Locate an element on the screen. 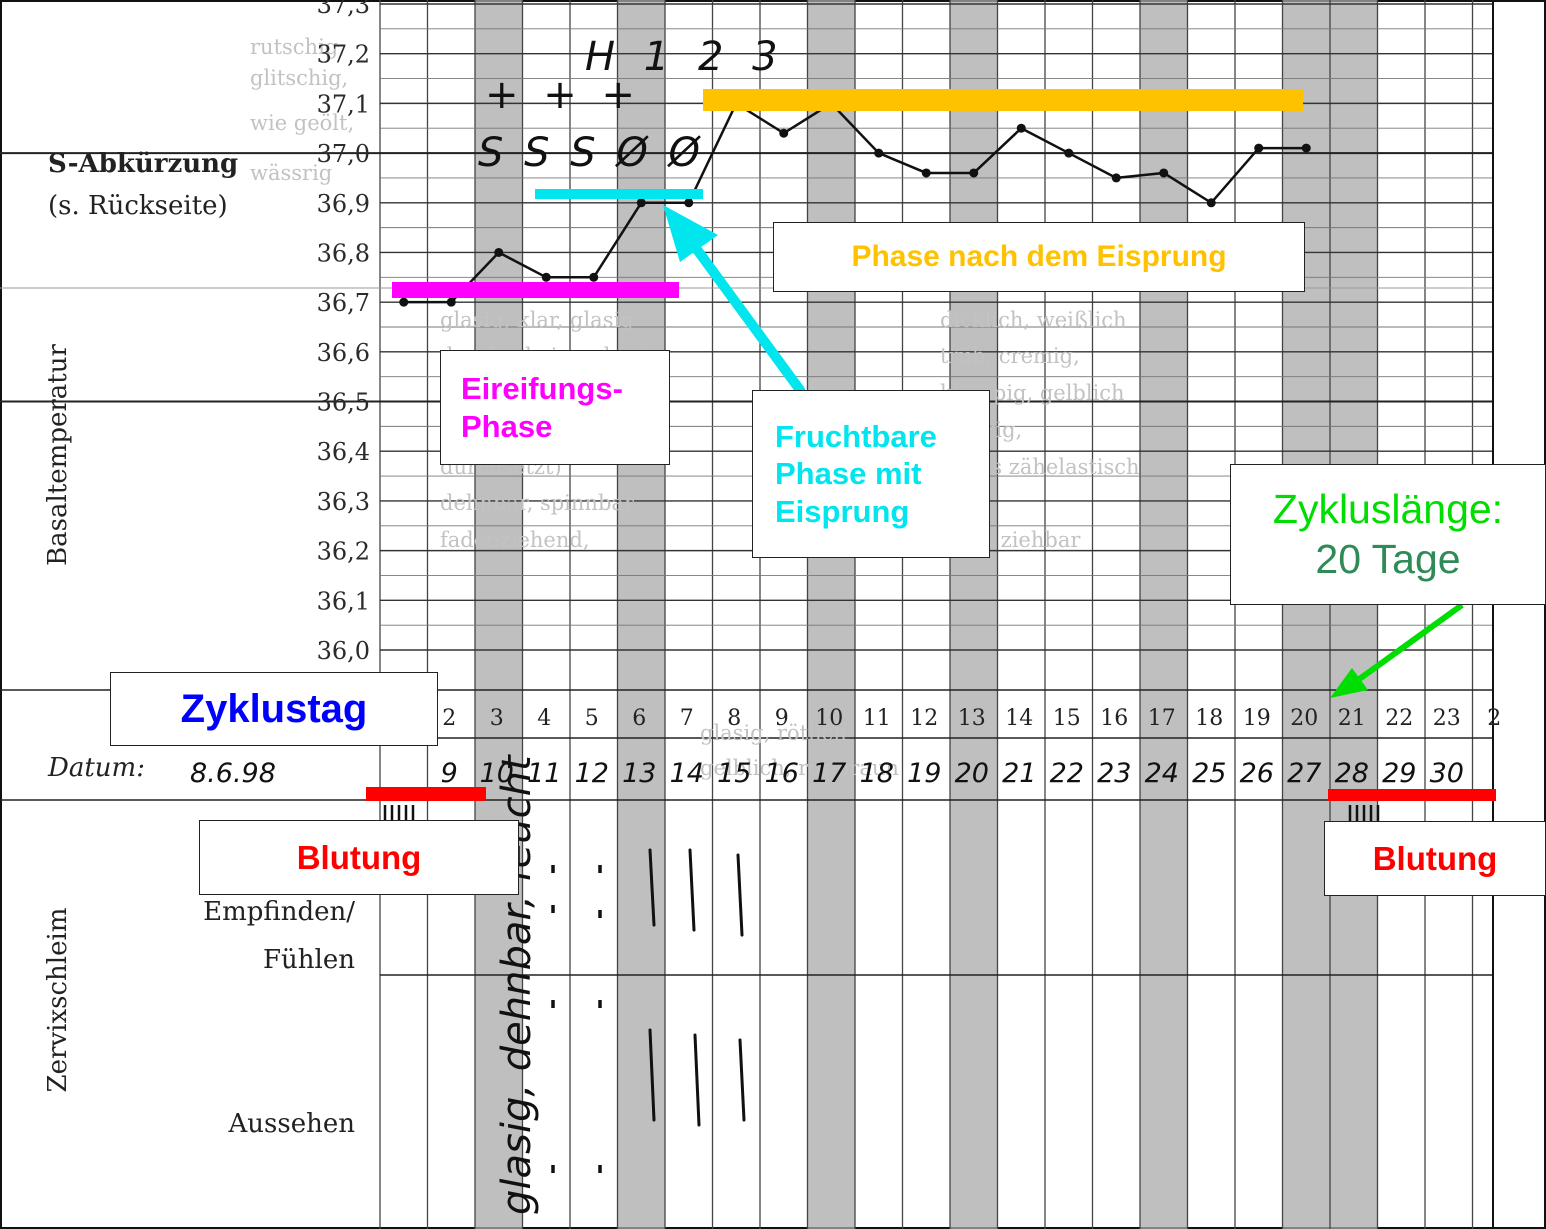 The height and width of the screenshot is (1229, 1546). y-tick-10: 36,3 is located at coordinates (343, 502).